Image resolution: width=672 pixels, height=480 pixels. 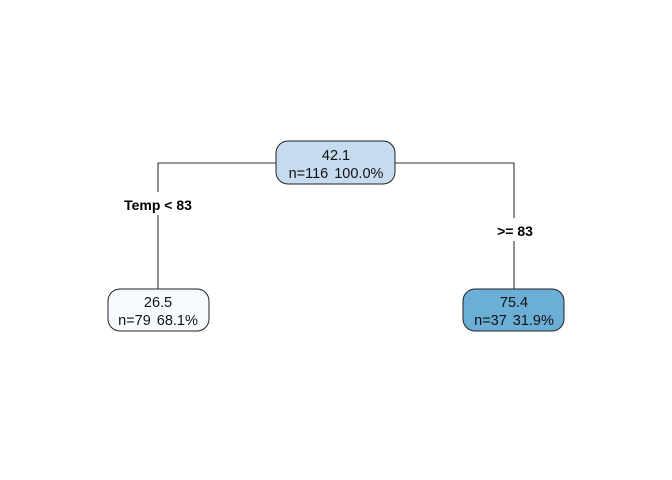 I want to click on left-leaf-n: n=79, so click(x=134, y=321).